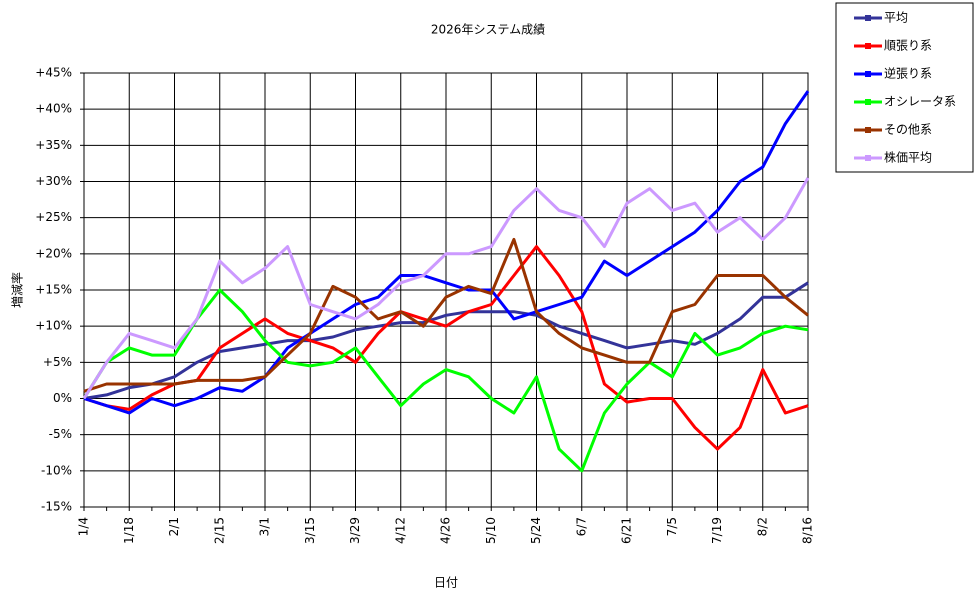  What do you see at coordinates (53, 290) in the screenshot?
I see `y-tick-label: +15%` at bounding box center [53, 290].